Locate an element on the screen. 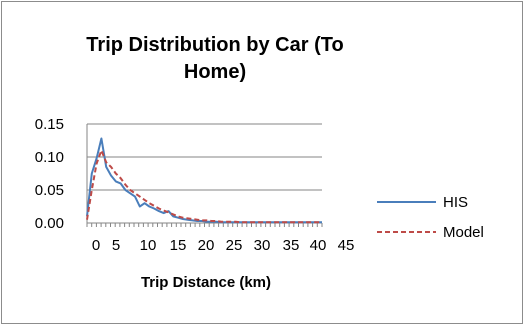 Image resolution: width=524 pixels, height=325 pixels. chart-title-line-1: Trip Distribution by Car (To is located at coordinates (214, 45).